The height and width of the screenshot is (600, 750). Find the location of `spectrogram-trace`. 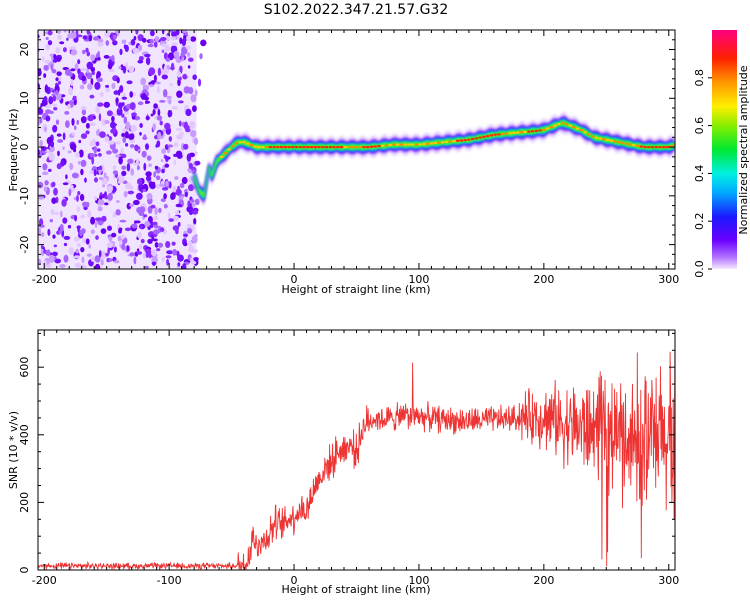

spectrogram-trace is located at coordinates (434, 159).